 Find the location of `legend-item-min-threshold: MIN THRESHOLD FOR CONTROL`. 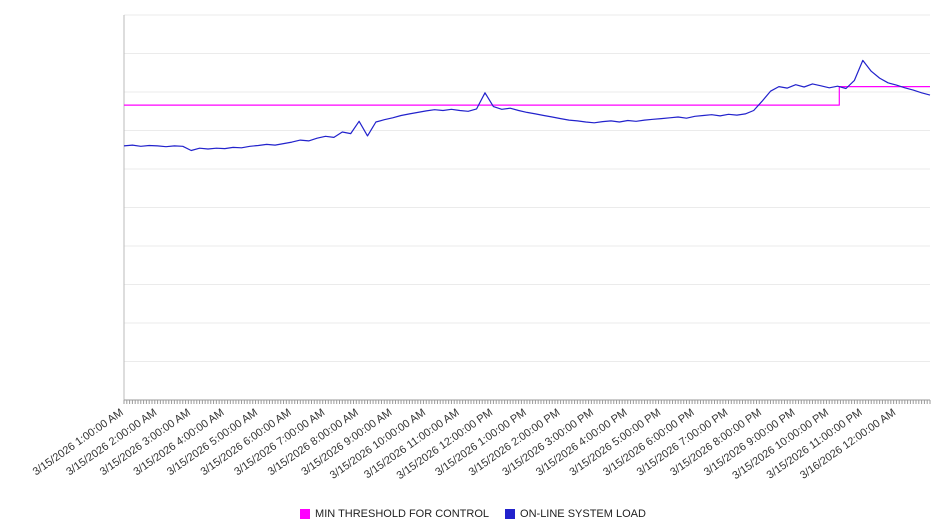

legend-item-min-threshold: MIN THRESHOLD FOR CONTROL is located at coordinates (394, 514).